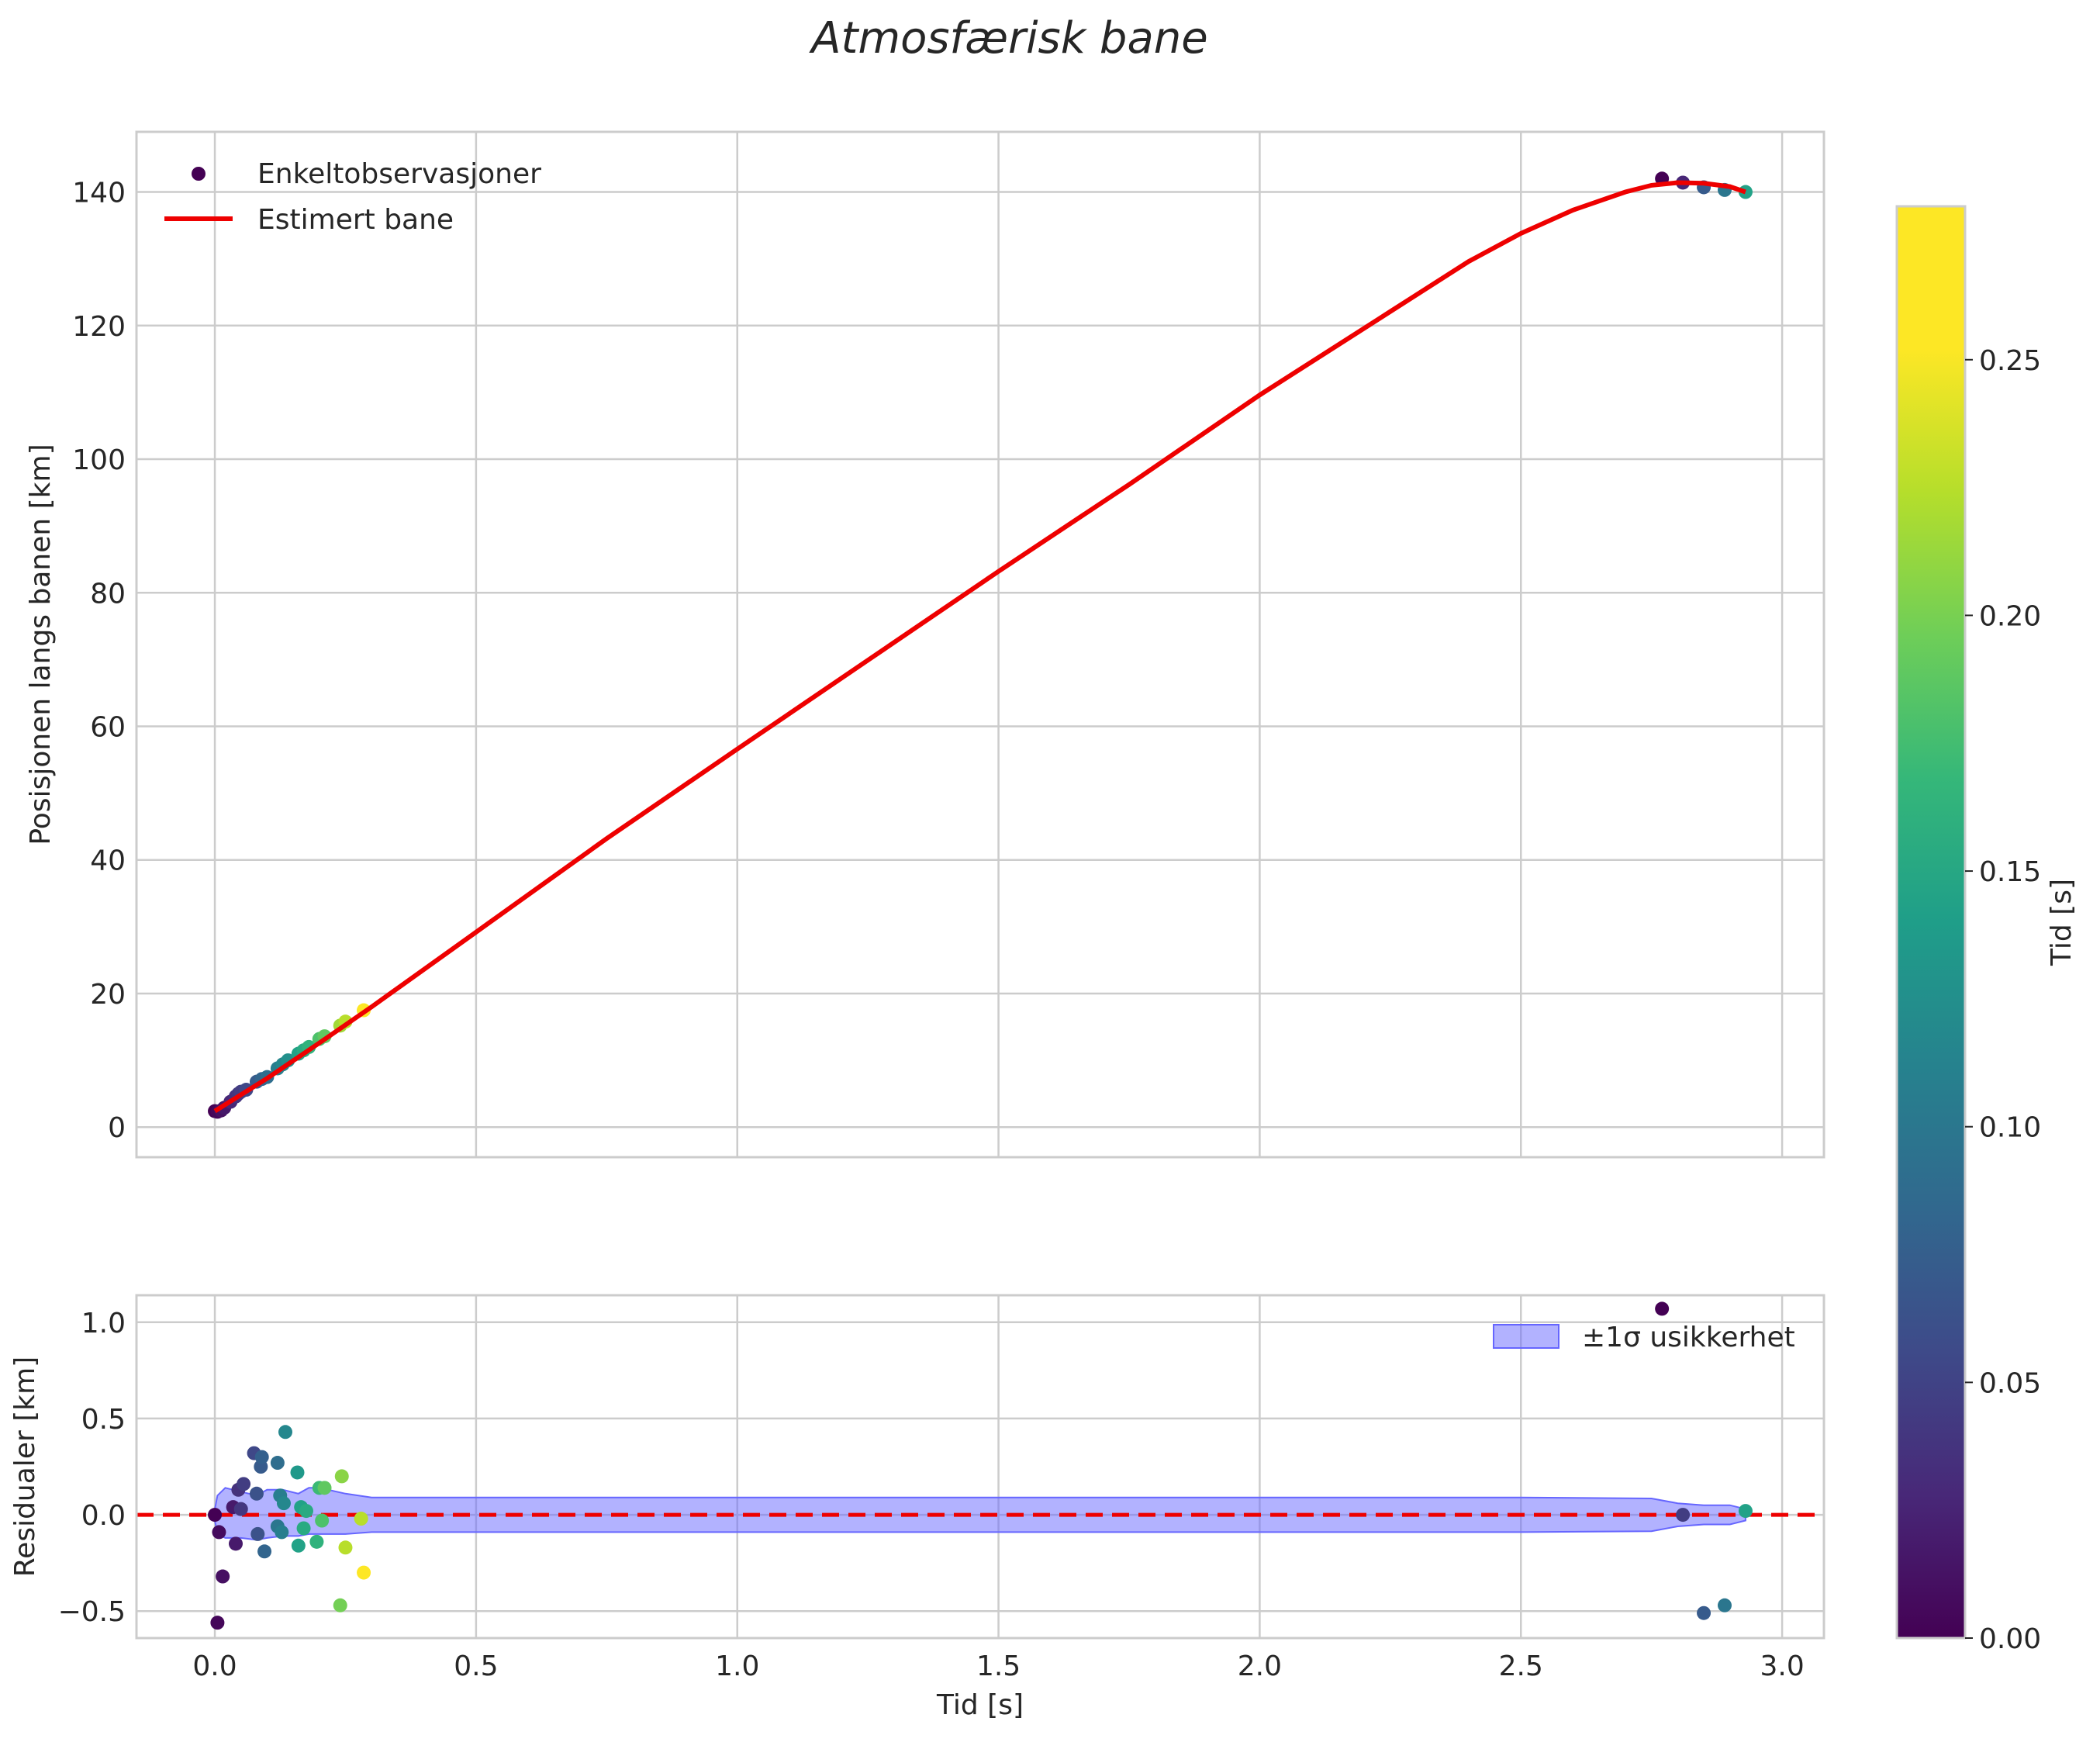  What do you see at coordinates (99, 460) in the screenshot?
I see `trajectory-y-tick-5: 100` at bounding box center [99, 460].